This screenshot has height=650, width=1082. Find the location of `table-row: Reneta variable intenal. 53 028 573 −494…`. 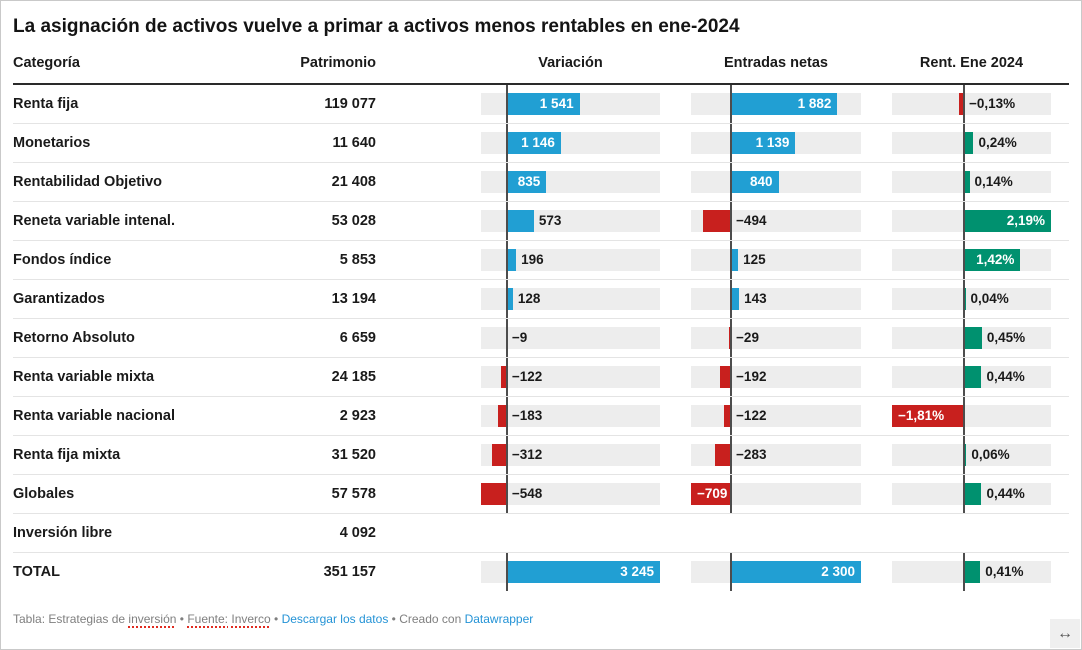

table-row: Reneta variable intenal. 53 028 573 −494… is located at coordinates (541, 220).